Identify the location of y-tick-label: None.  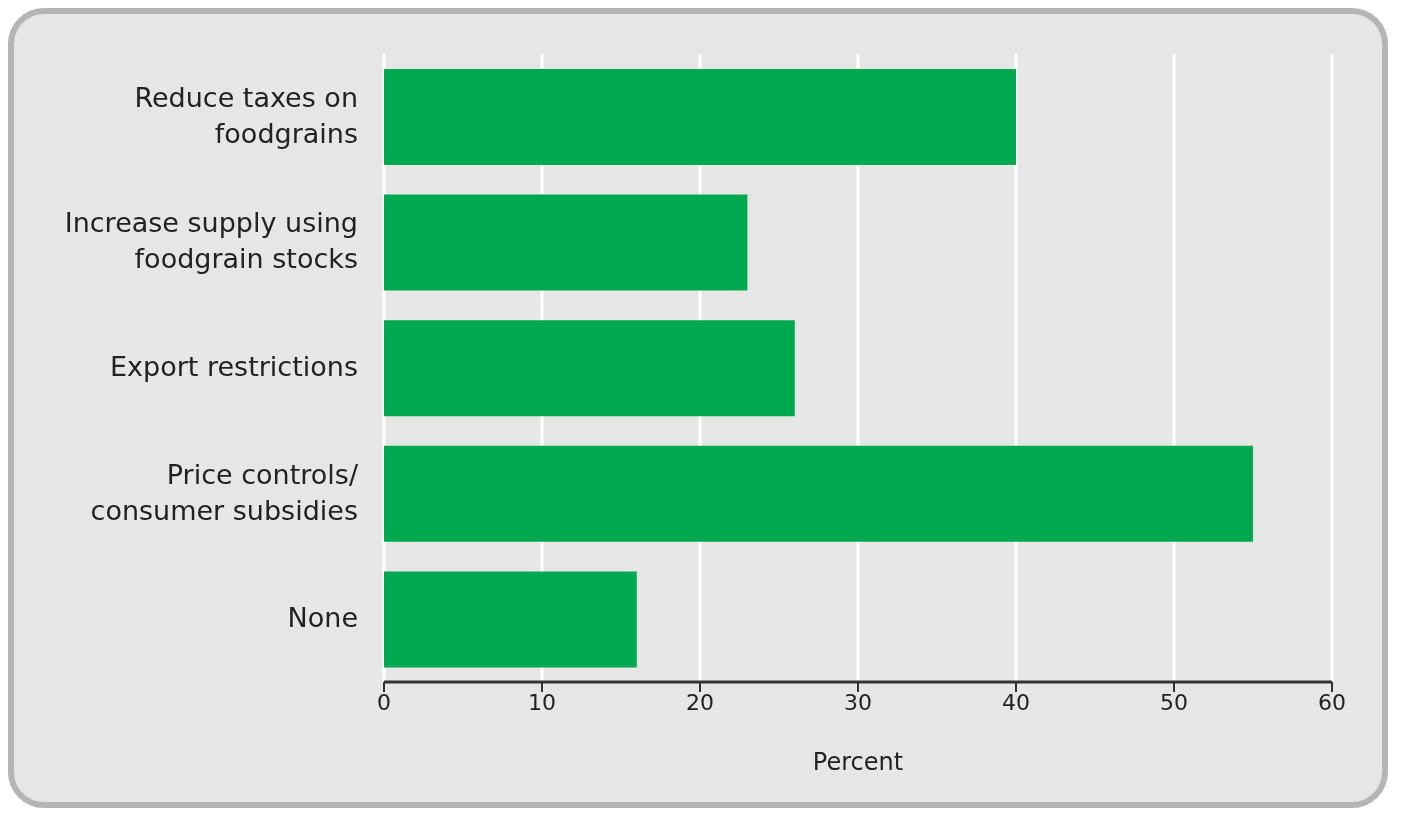
(322, 617).